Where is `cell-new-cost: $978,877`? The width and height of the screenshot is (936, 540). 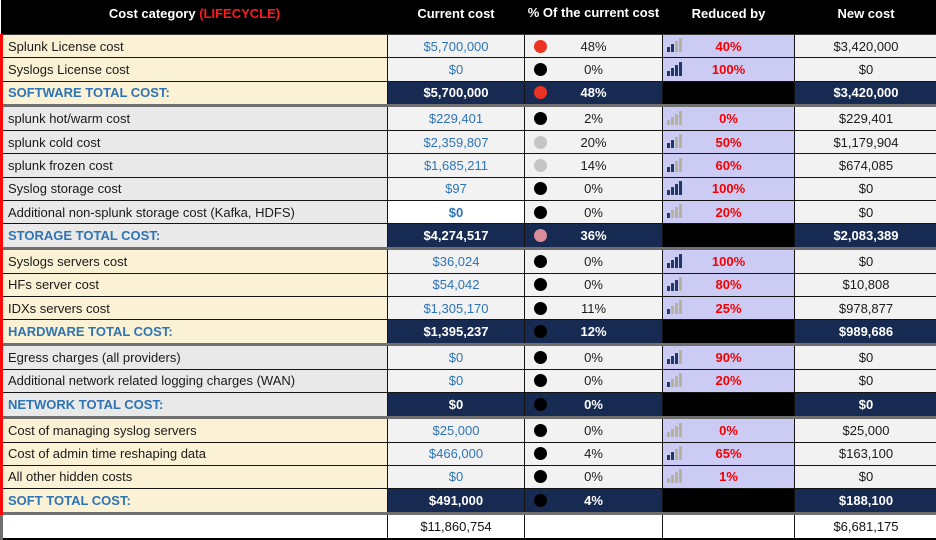 cell-new-cost: $978,877 is located at coordinates (865, 308).